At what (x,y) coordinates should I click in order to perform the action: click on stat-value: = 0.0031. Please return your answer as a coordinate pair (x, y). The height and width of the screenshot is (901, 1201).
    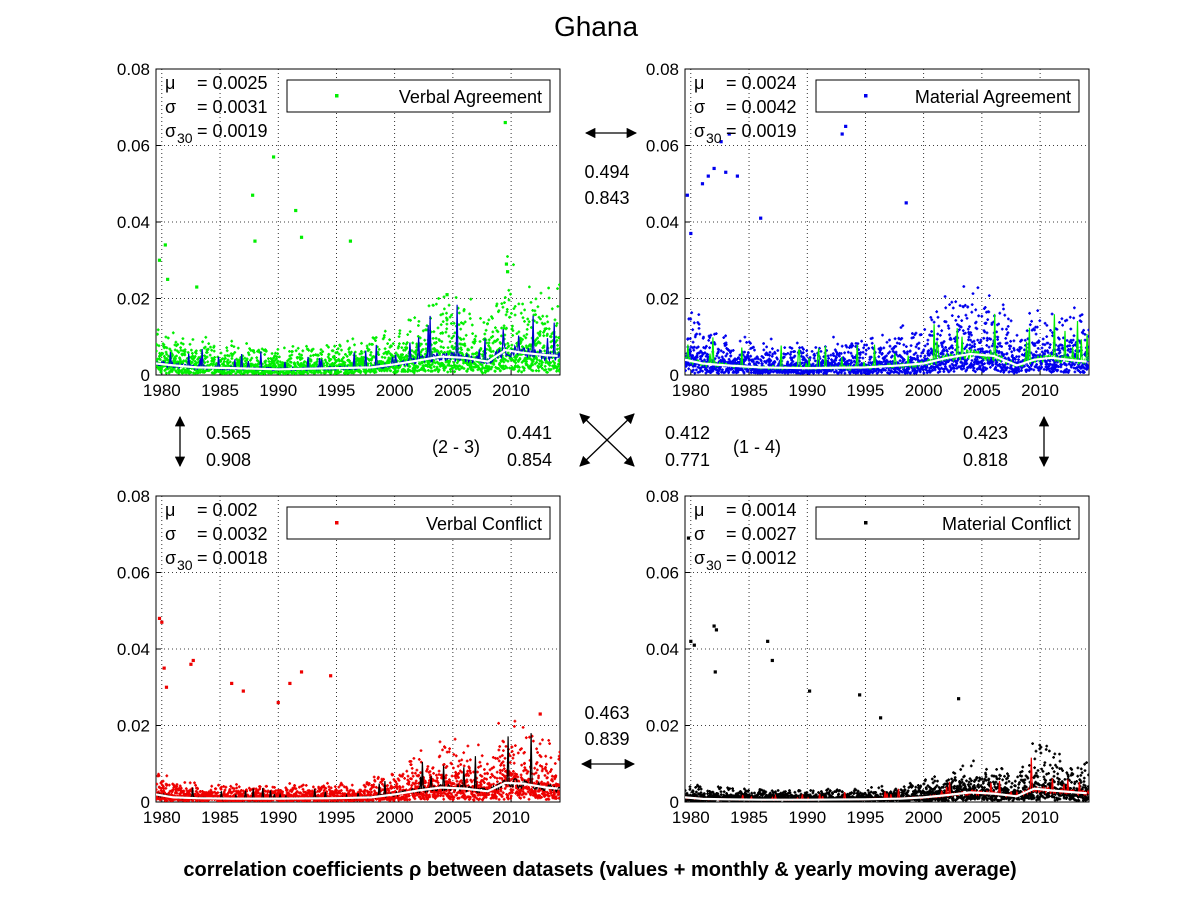
    Looking at the image, I should click on (232, 107).